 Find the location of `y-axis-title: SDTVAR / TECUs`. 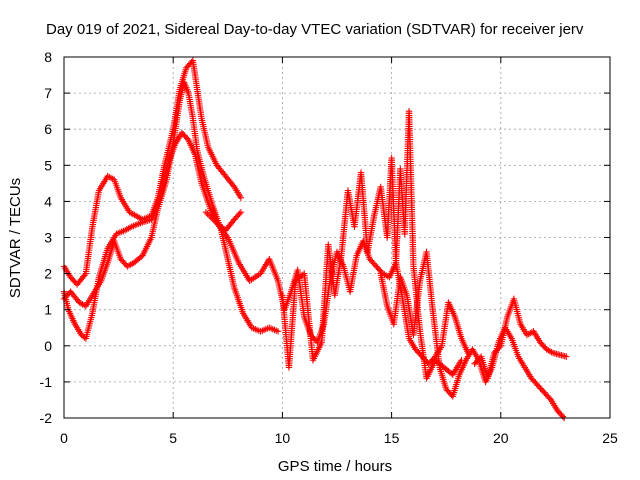

y-axis-title: SDTVAR / TECUs is located at coordinates (15, 238).